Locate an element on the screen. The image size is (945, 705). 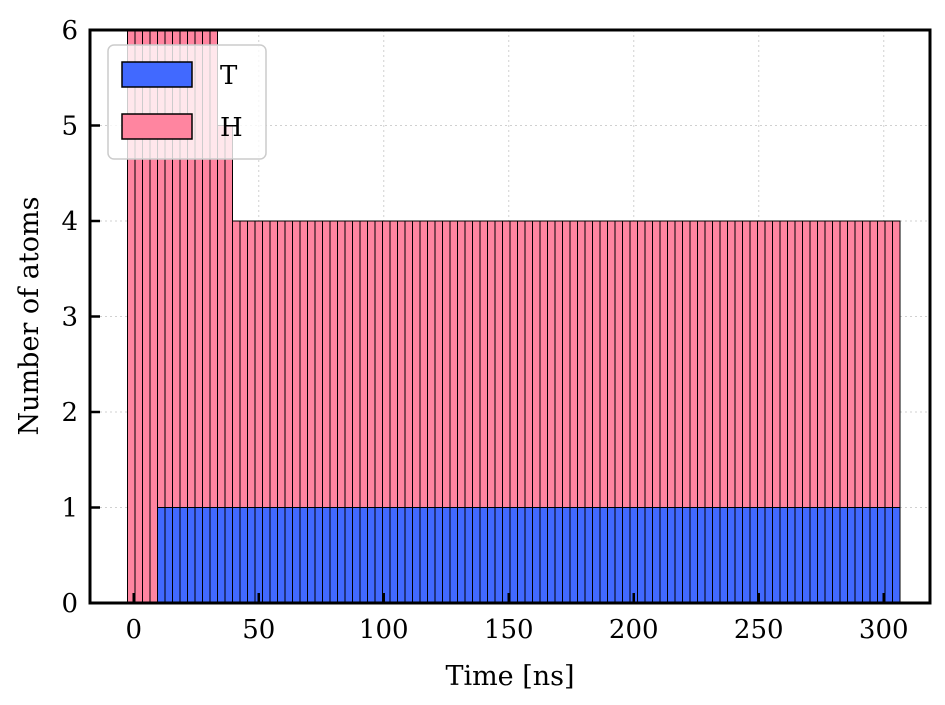
x-tick-label: 200 is located at coordinates (634, 630).